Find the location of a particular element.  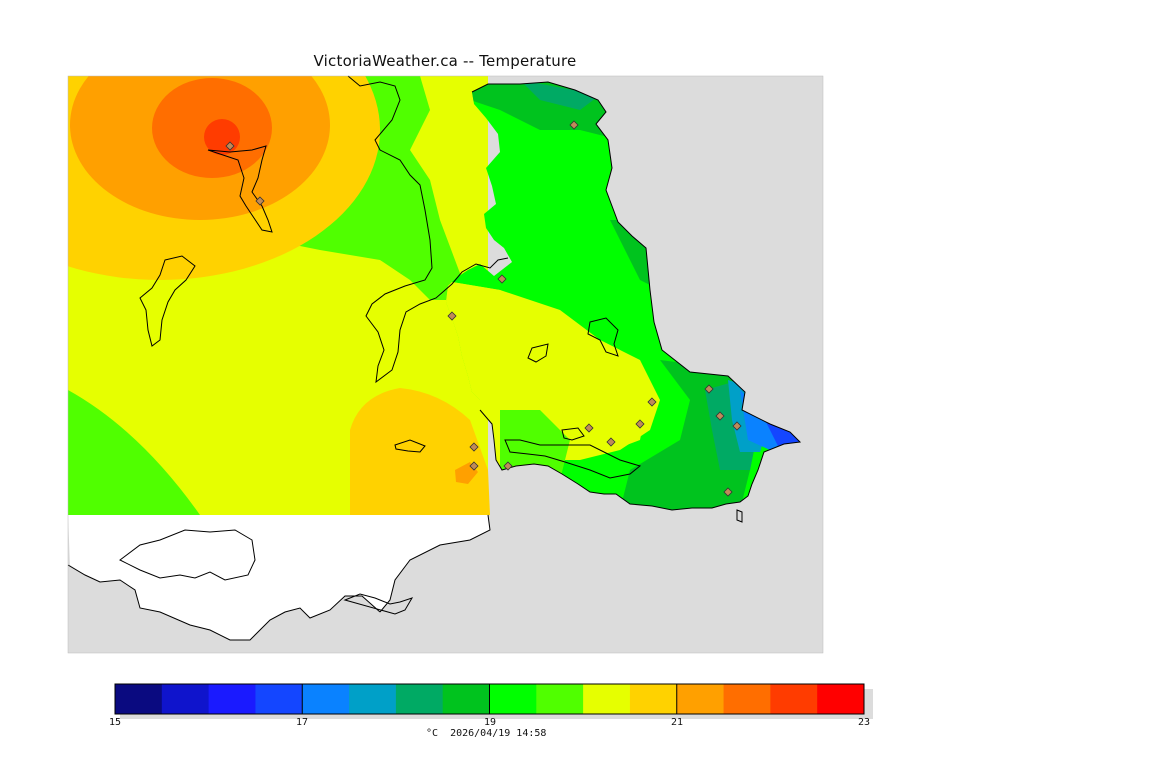

tick-label: 15 is located at coordinates (115, 722).